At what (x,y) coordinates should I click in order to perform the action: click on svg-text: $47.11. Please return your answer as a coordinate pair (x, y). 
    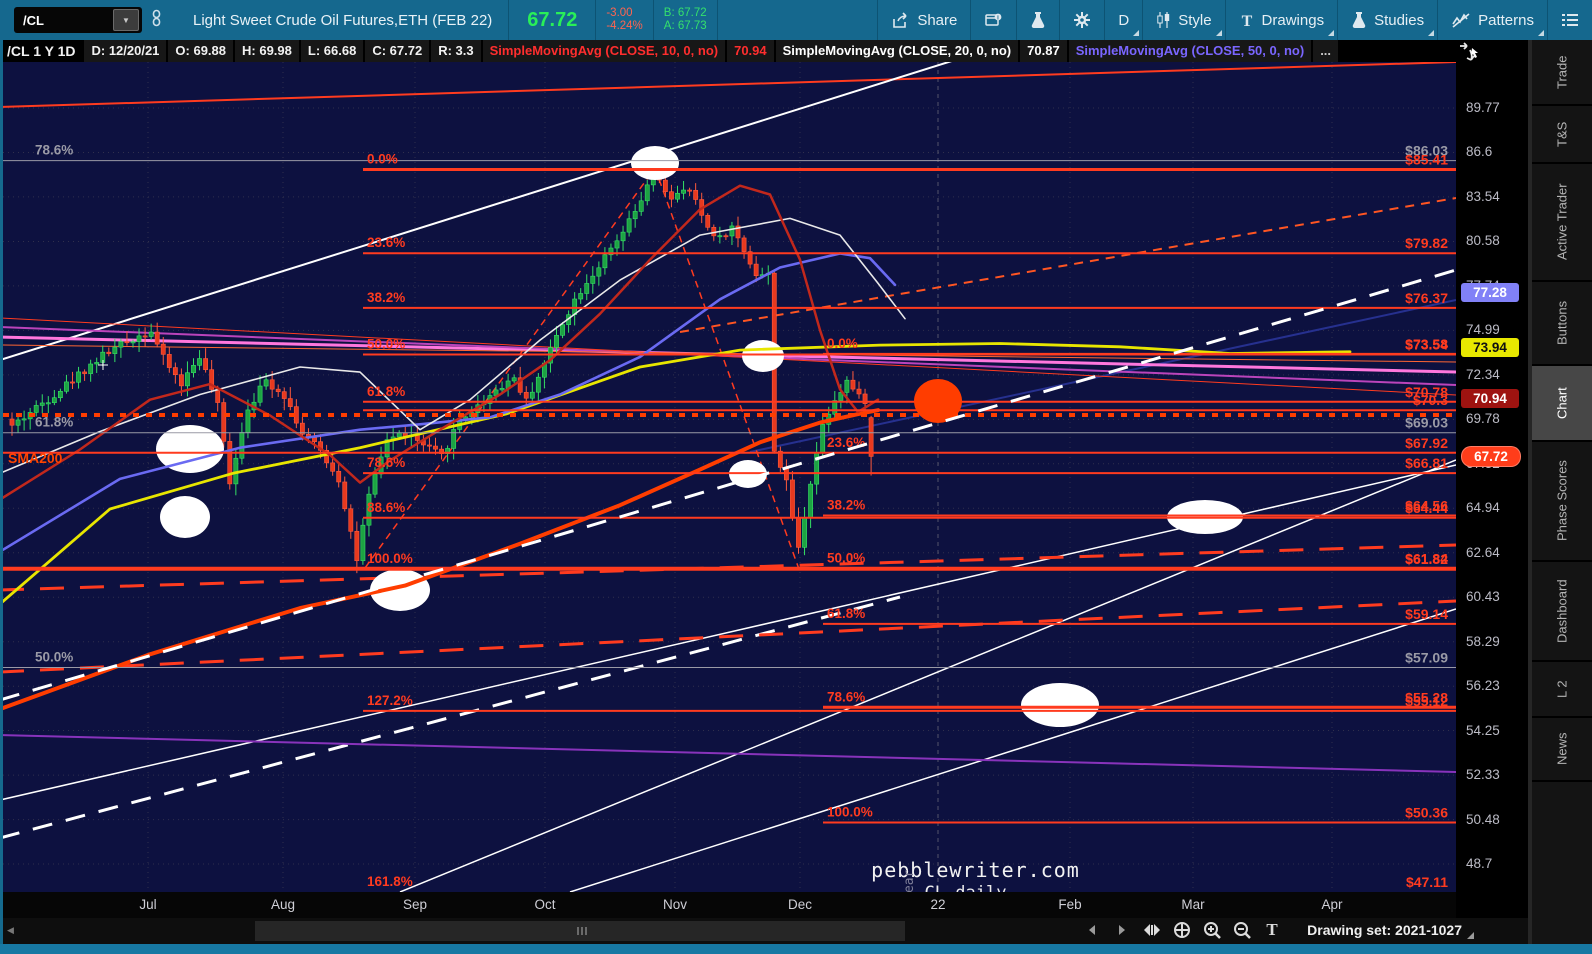
    Looking at the image, I should click on (1427, 882).